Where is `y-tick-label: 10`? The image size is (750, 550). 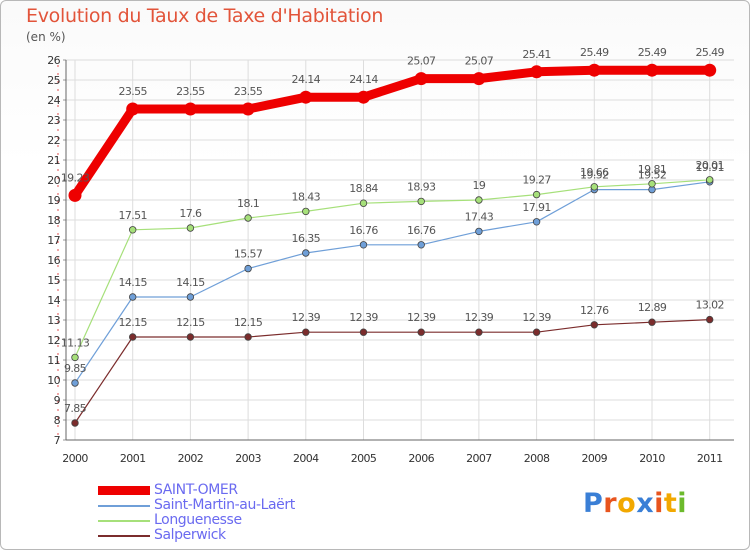
y-tick-label: 10 is located at coordinates (53, 380).